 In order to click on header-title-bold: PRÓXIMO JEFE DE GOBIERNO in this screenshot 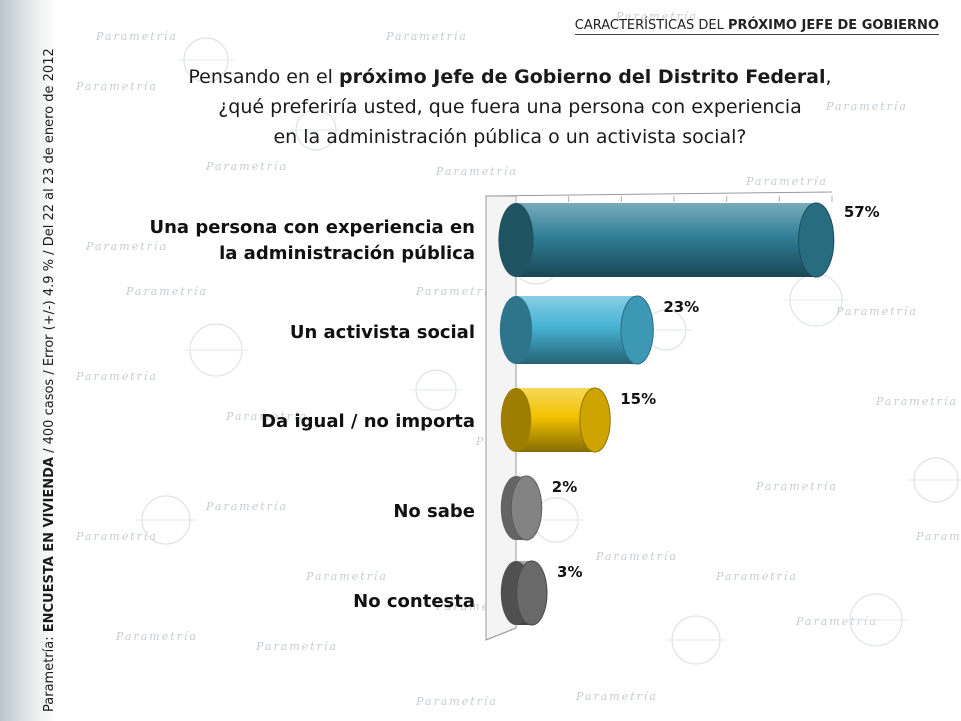, I will do `click(833, 25)`.